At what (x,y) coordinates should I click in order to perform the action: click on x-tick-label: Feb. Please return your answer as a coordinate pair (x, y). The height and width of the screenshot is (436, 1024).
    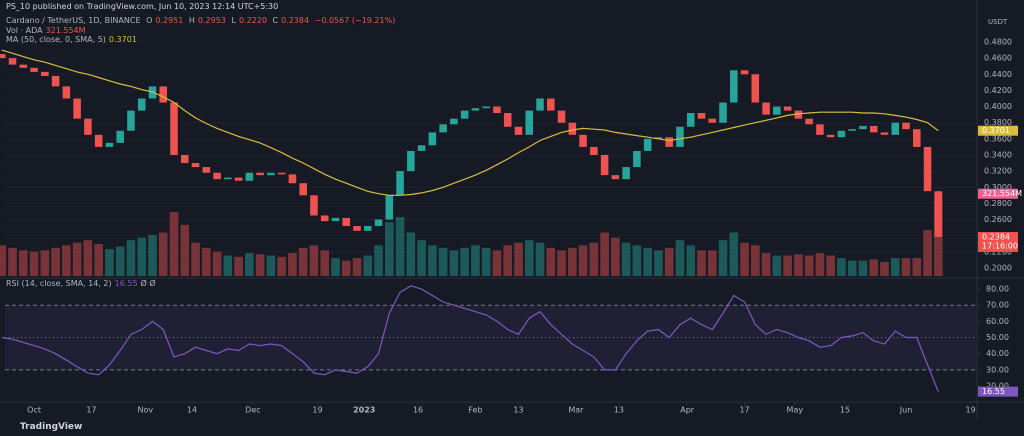
    Looking at the image, I should click on (475, 410).